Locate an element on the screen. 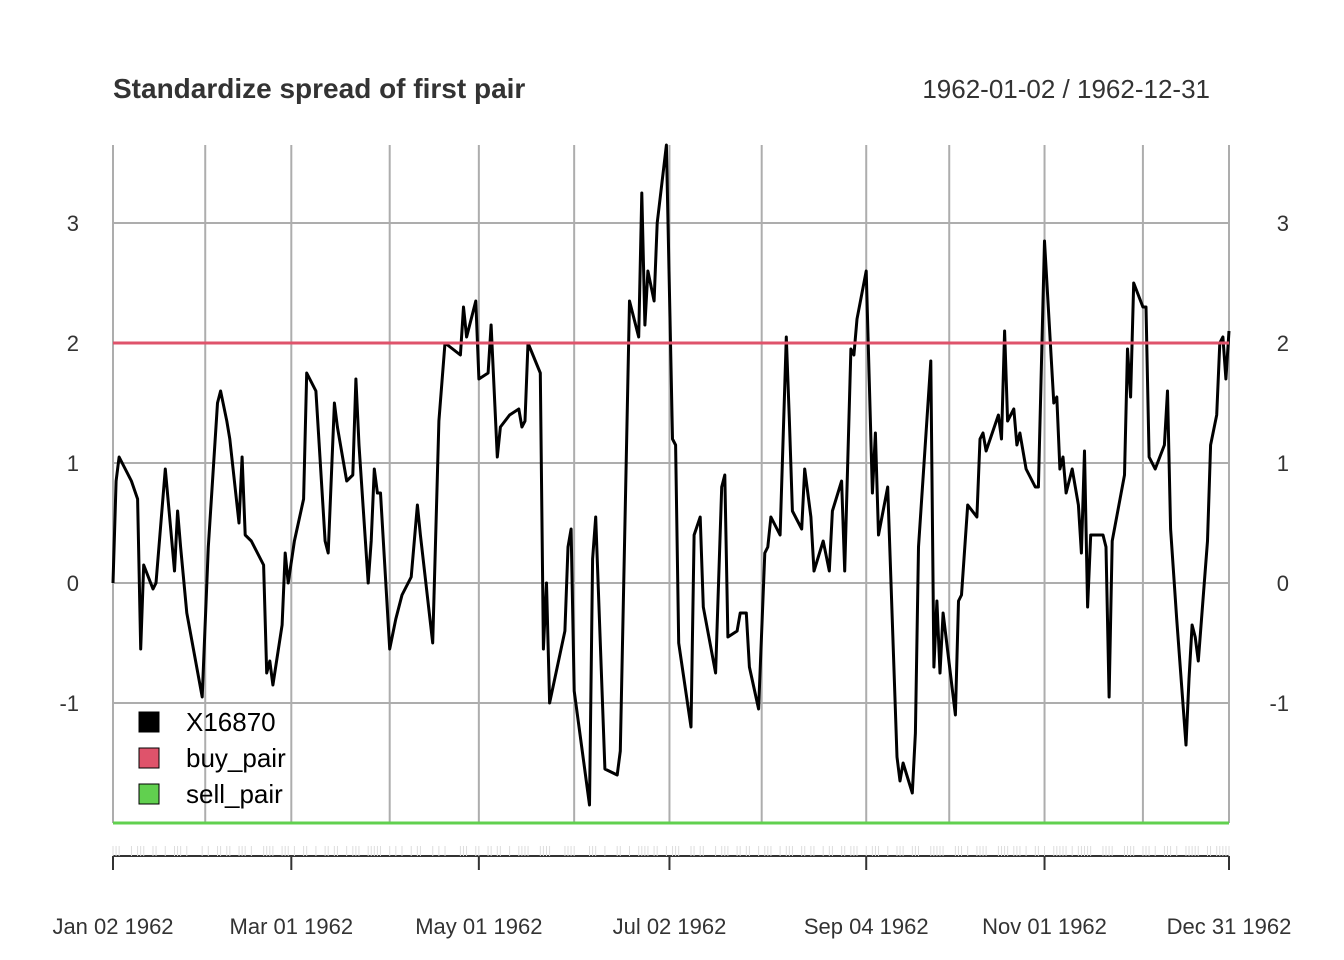 This screenshot has height=960, width=1344. legend-swatch-buy_pair is located at coordinates (149, 758).